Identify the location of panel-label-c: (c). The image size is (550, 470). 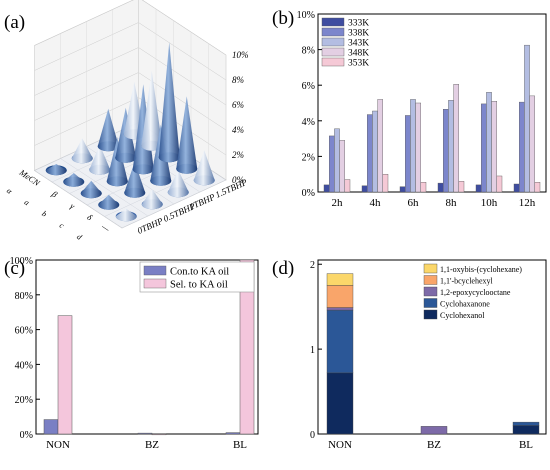
(14, 268).